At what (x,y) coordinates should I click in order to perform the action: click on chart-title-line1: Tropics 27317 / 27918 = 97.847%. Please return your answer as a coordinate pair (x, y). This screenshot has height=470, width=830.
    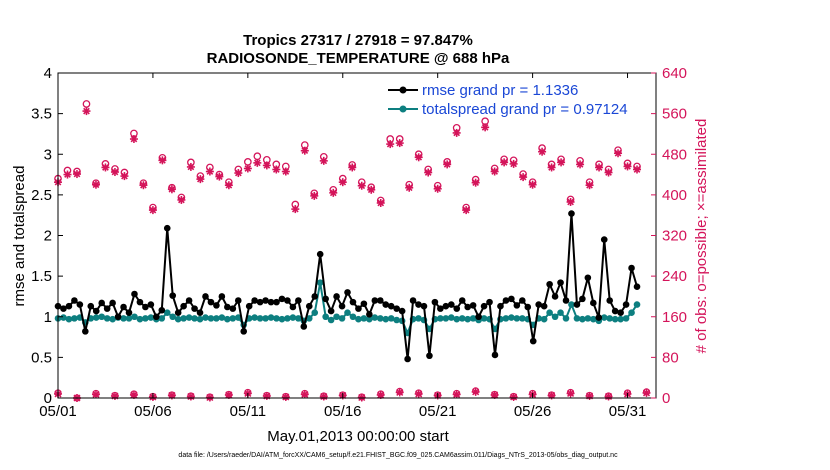
    Looking at the image, I should click on (358, 40).